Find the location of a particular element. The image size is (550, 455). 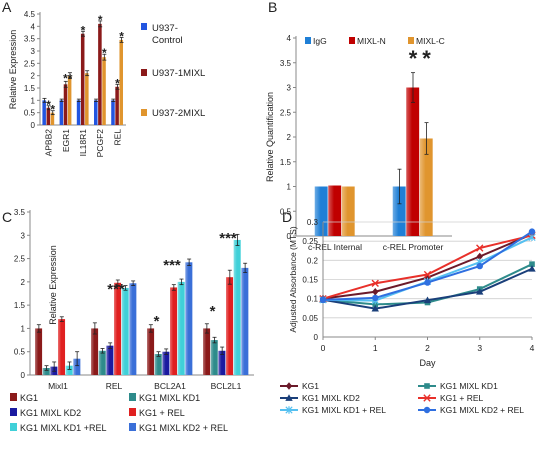

x-tick-label: 1 is located at coordinates (375, 348).